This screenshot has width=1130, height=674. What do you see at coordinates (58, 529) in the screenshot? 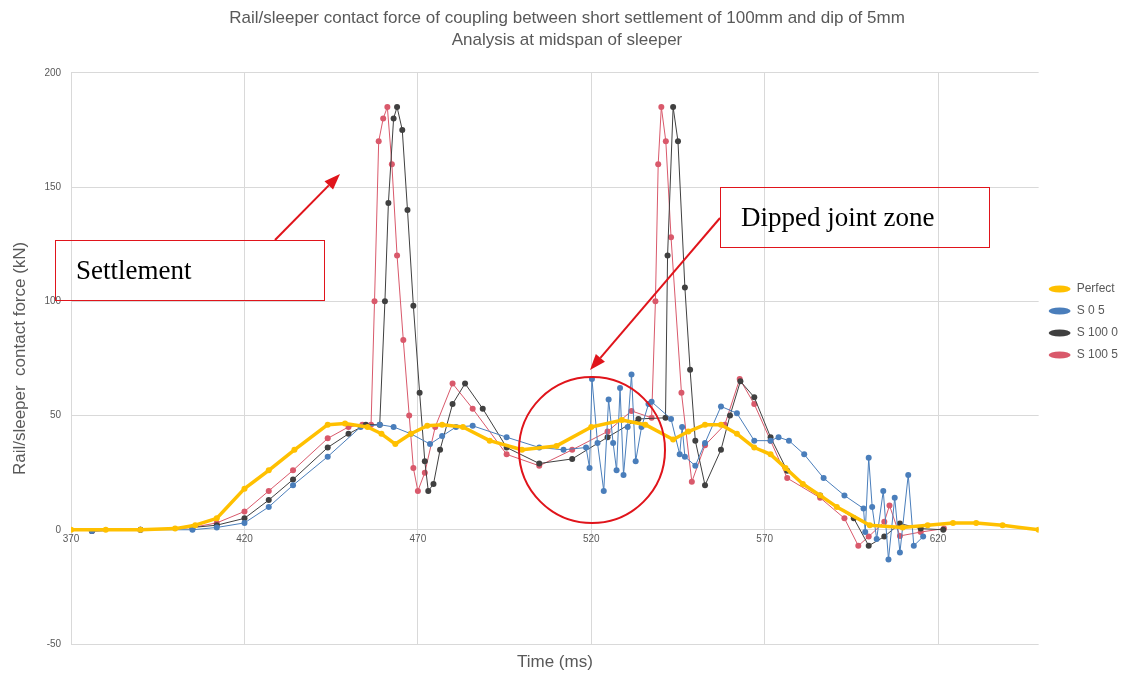
I see `y-tick-label: 0` at bounding box center [58, 529].